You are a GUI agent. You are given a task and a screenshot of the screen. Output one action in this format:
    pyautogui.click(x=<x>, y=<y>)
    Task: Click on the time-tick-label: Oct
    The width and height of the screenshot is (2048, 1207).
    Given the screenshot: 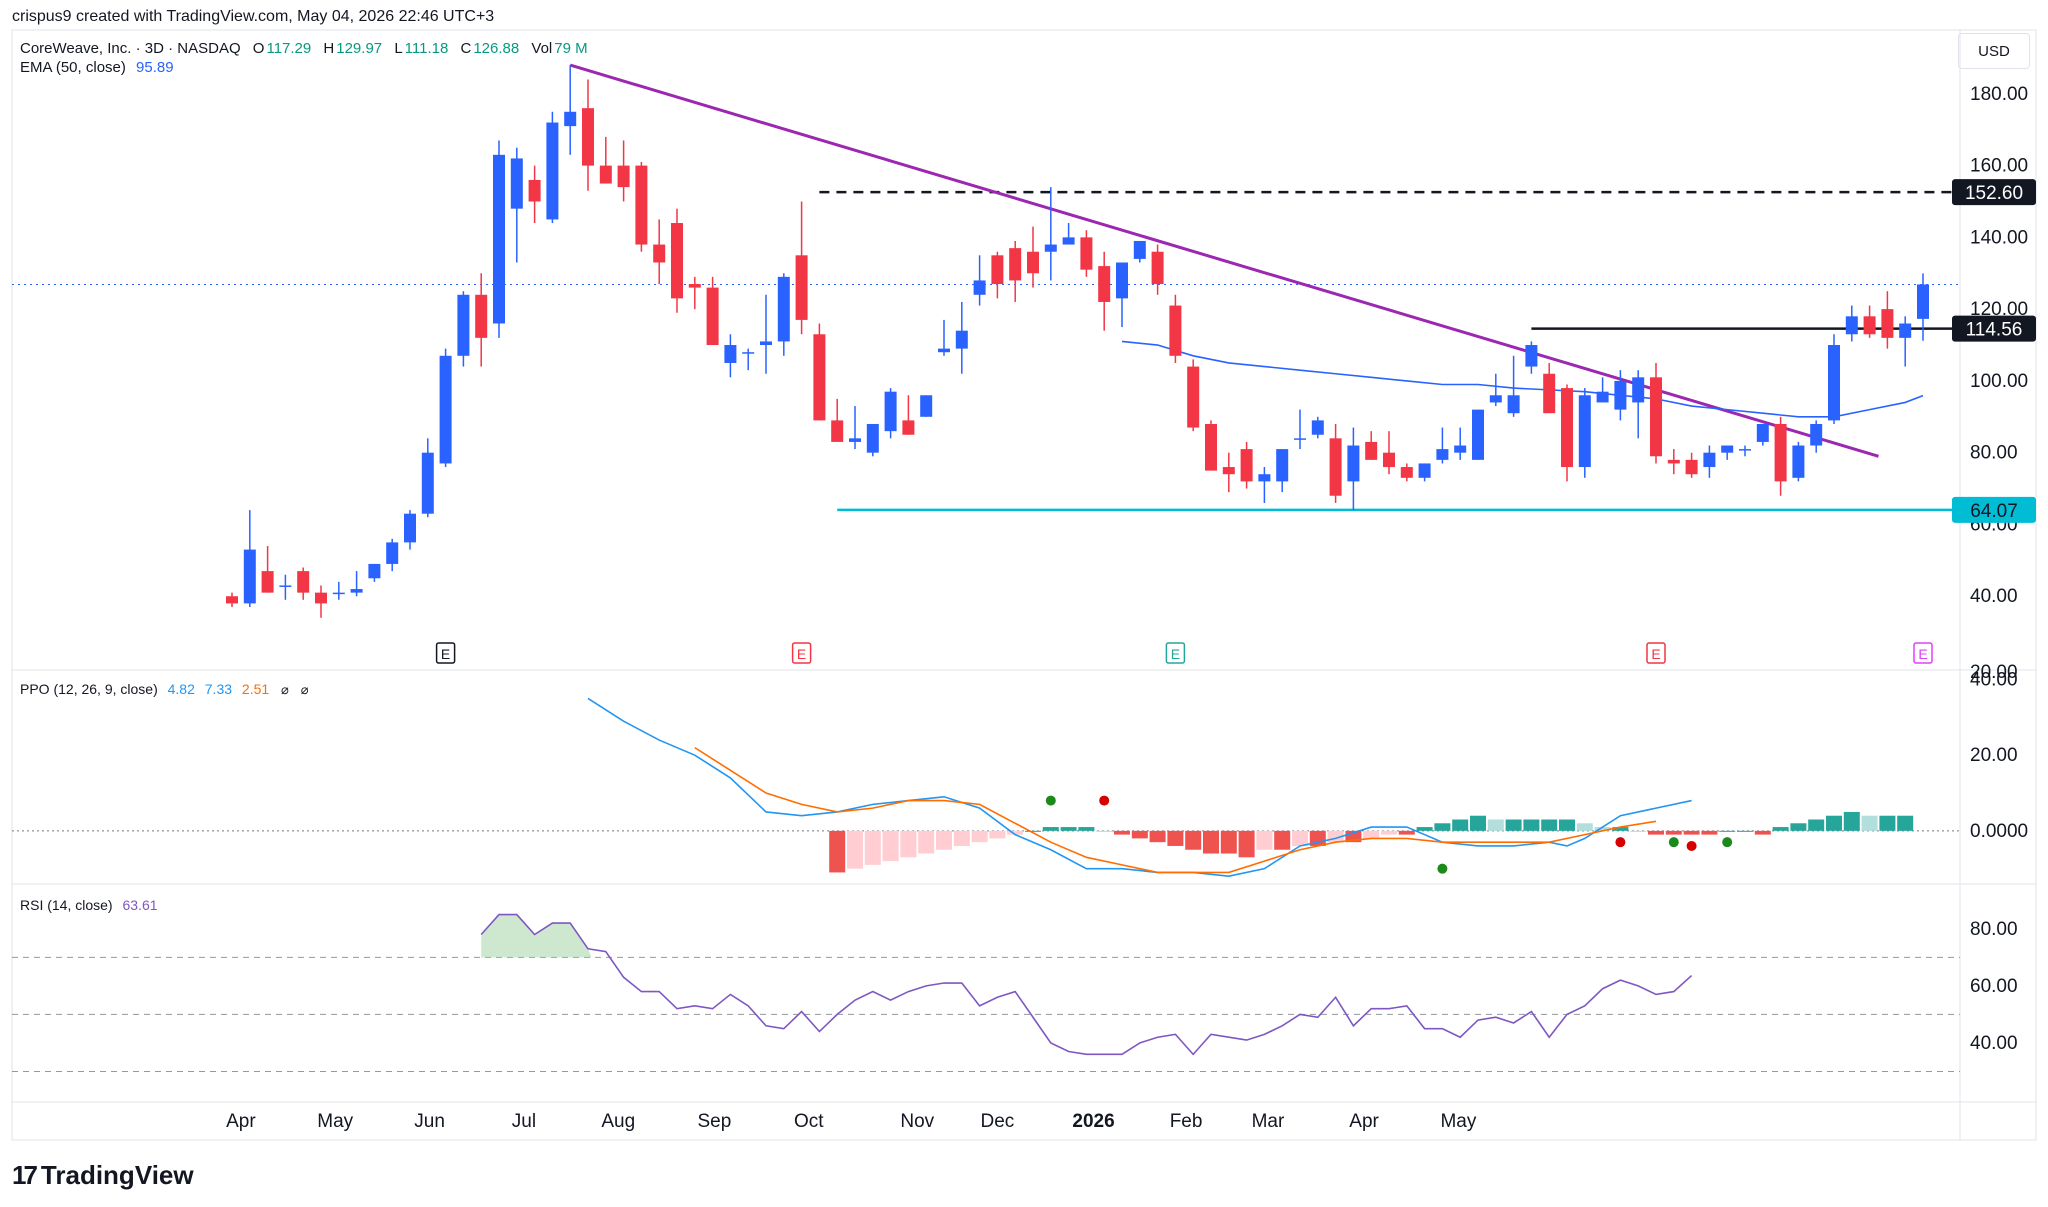 What is the action you would take?
    pyautogui.click(x=809, y=1121)
    